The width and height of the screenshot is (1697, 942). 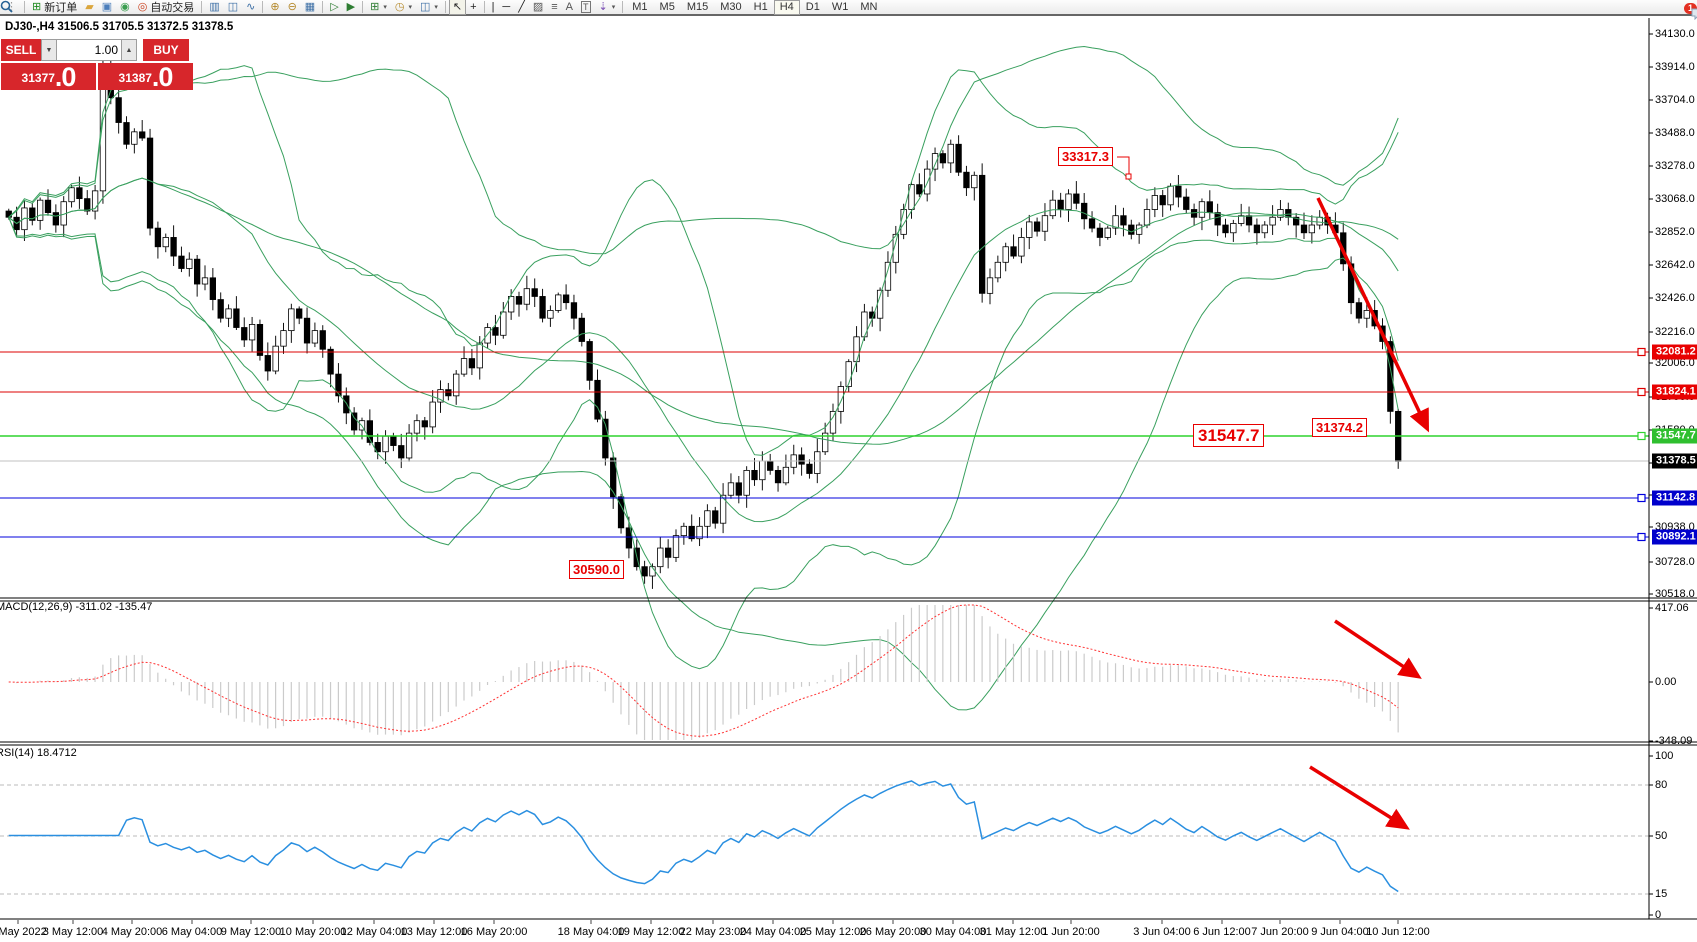 What do you see at coordinates (869, 6) in the screenshot?
I see `timeframe-button-mn: MN` at bounding box center [869, 6].